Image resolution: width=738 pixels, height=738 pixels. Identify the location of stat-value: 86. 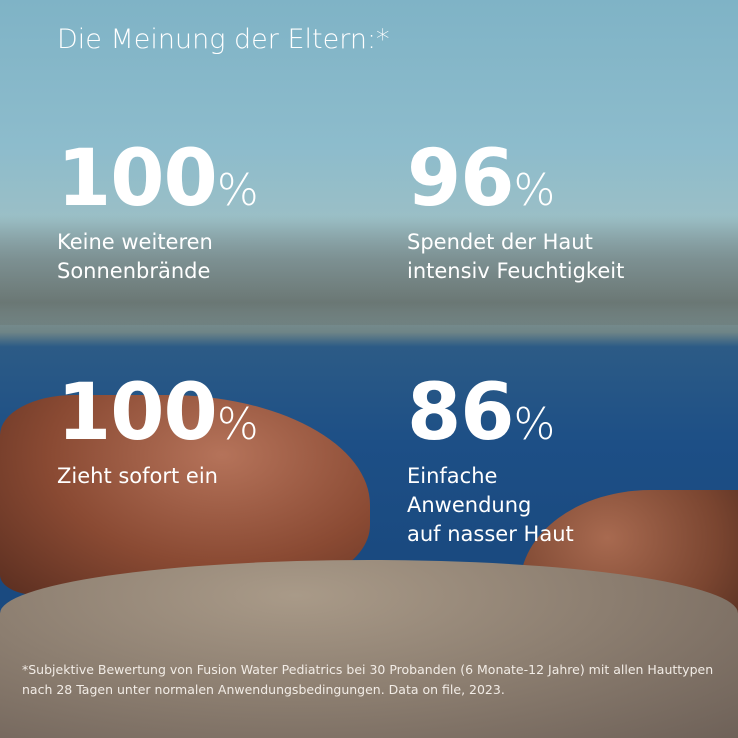
(461, 413).